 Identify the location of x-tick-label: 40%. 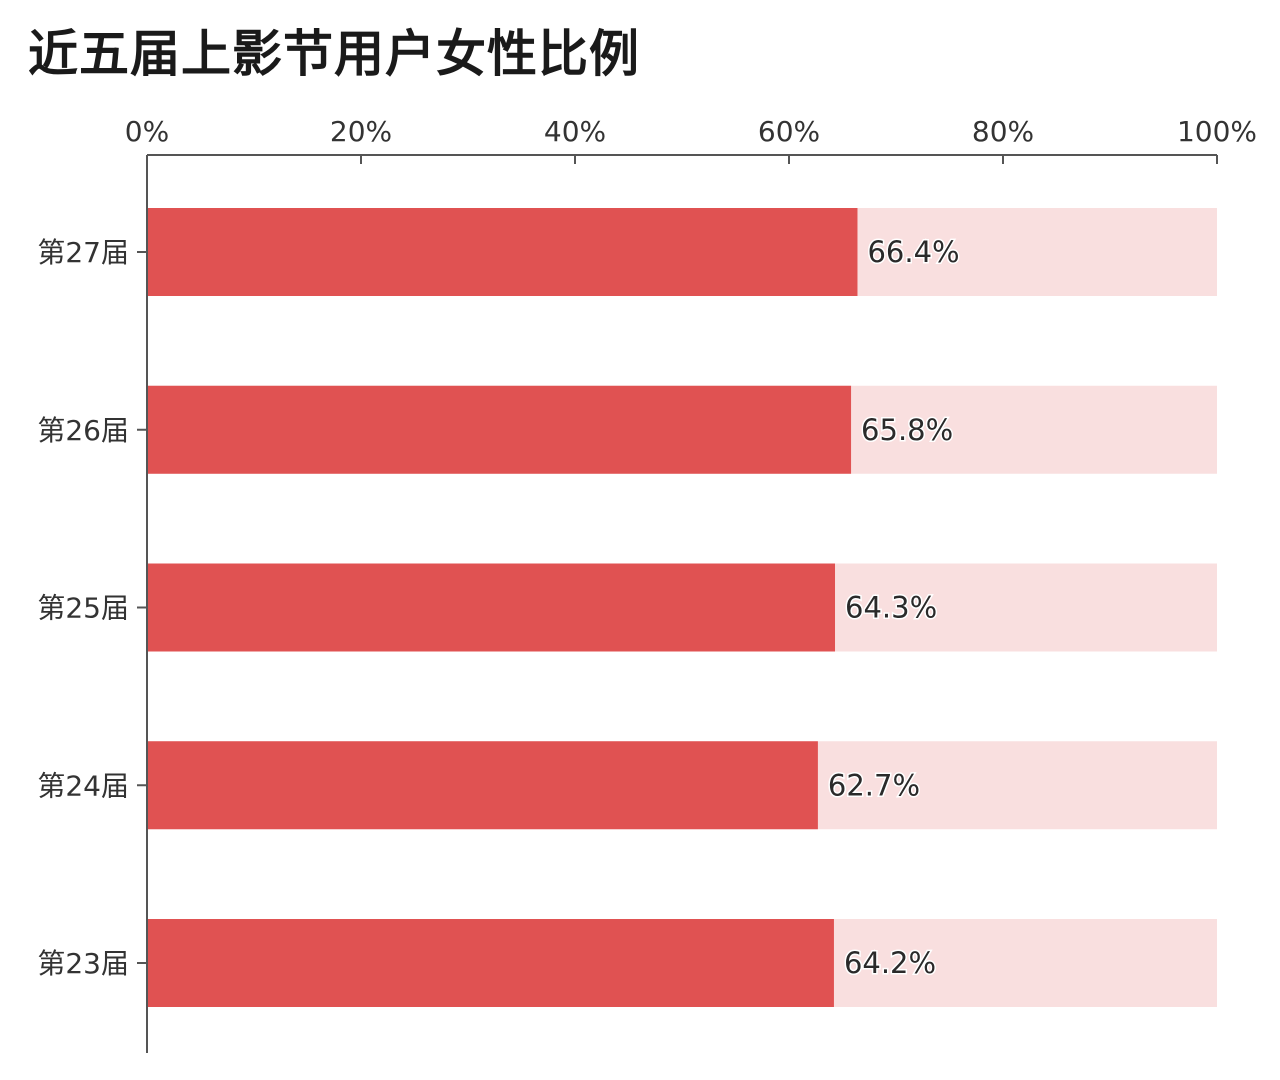
(575, 131).